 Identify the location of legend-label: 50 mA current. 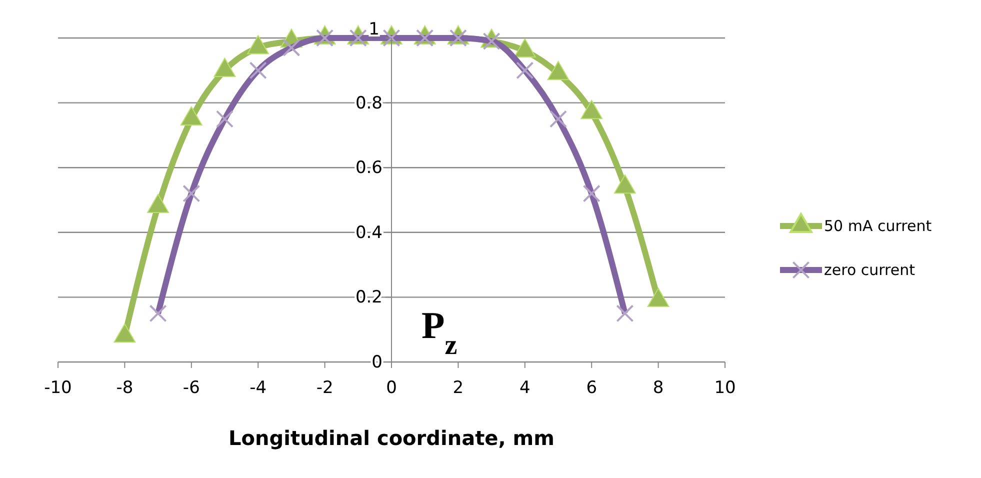
(878, 226).